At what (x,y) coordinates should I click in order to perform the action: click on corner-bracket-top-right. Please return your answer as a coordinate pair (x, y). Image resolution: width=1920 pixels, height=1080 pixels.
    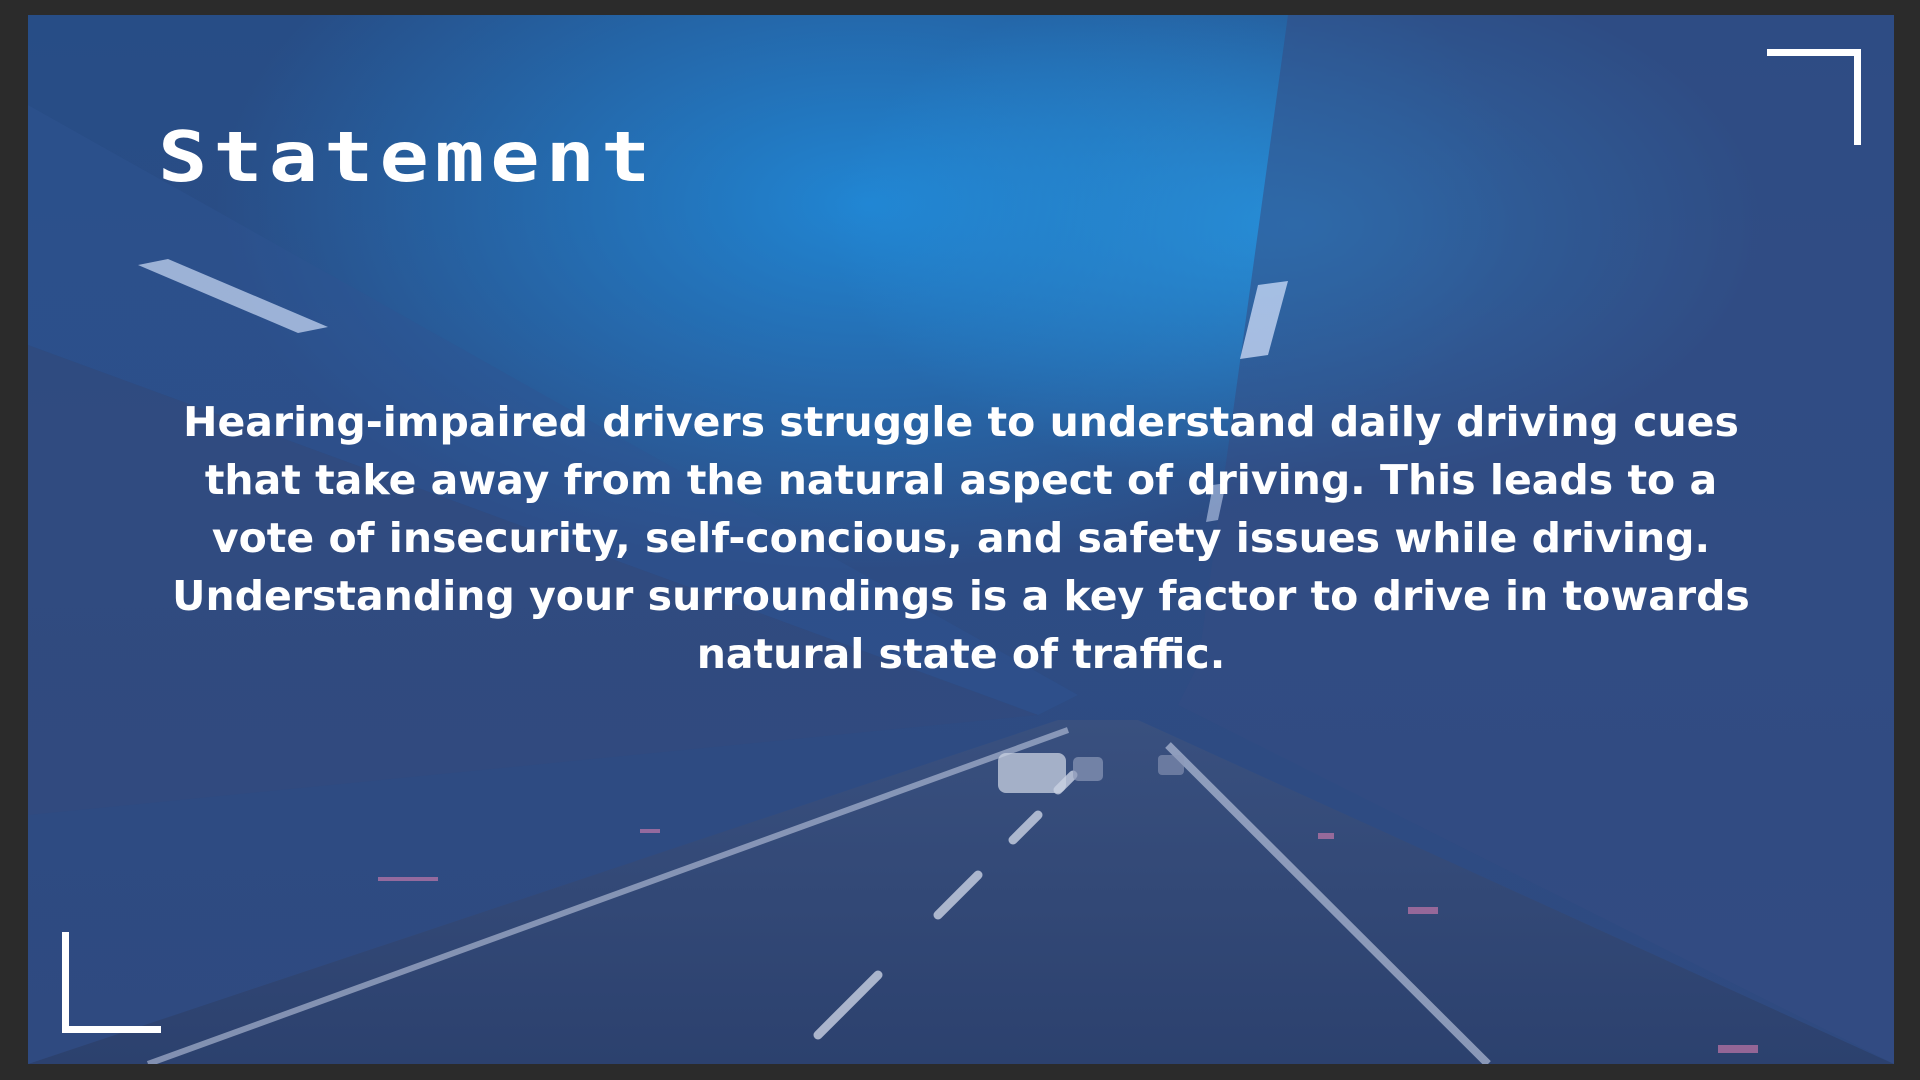
    Looking at the image, I should click on (1814, 97).